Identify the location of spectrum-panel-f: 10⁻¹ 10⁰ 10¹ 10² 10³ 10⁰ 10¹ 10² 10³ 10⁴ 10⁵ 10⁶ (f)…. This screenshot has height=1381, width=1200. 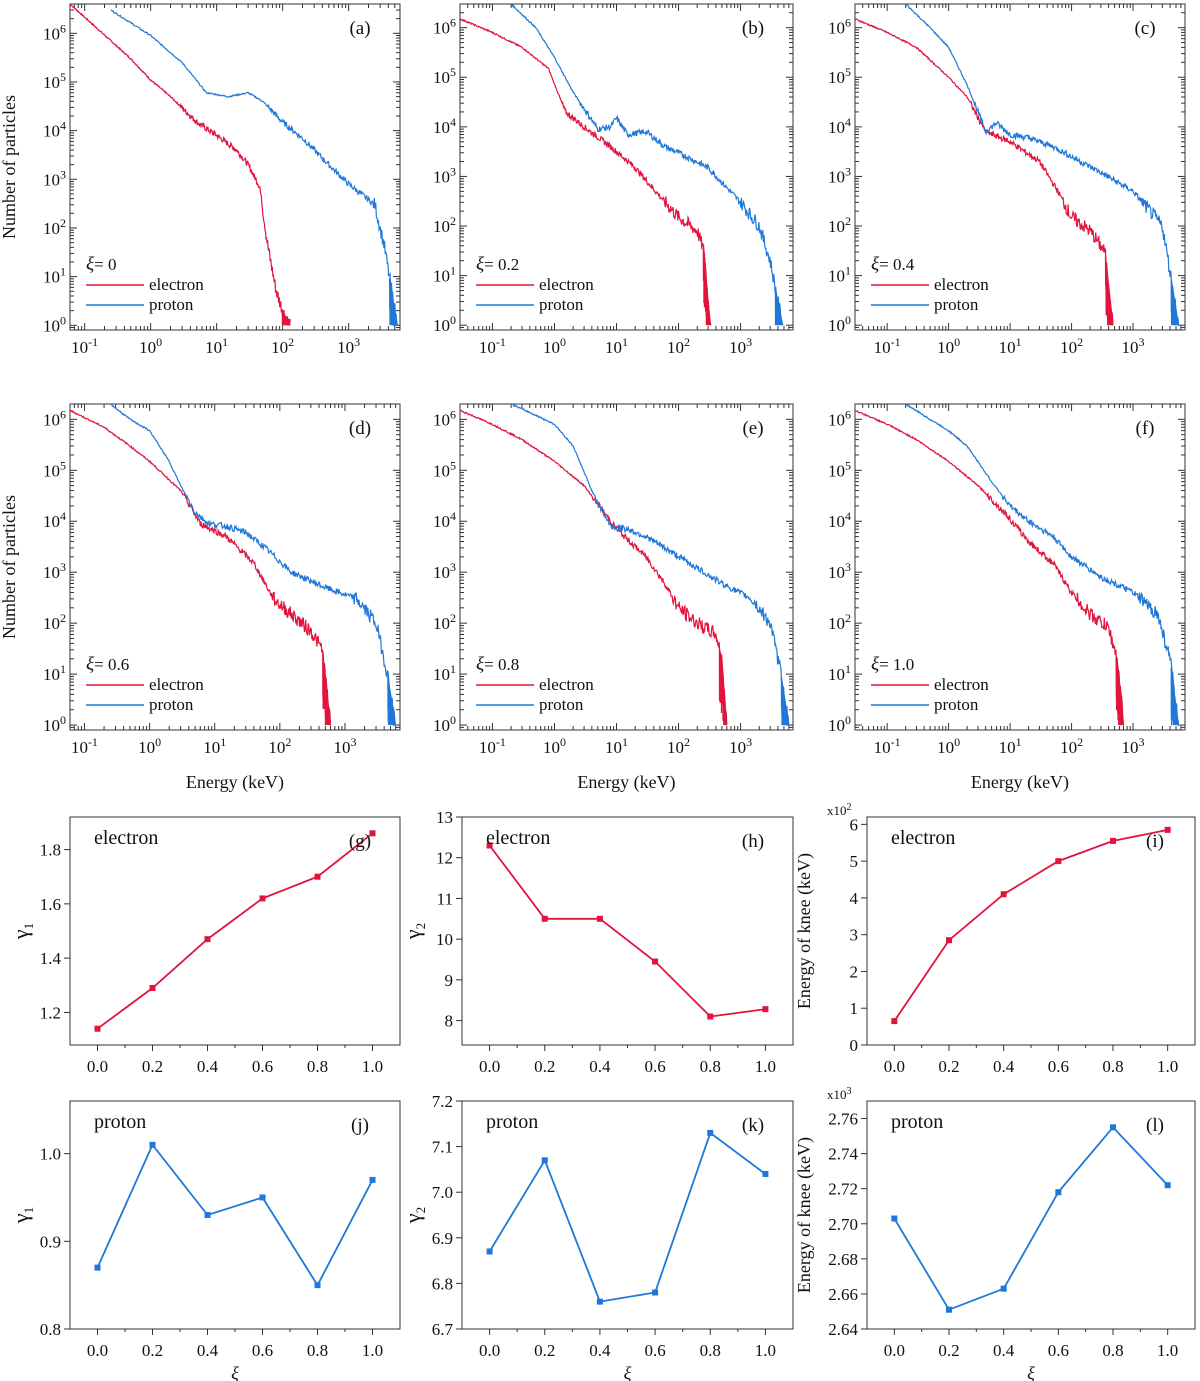
(1007, 598).